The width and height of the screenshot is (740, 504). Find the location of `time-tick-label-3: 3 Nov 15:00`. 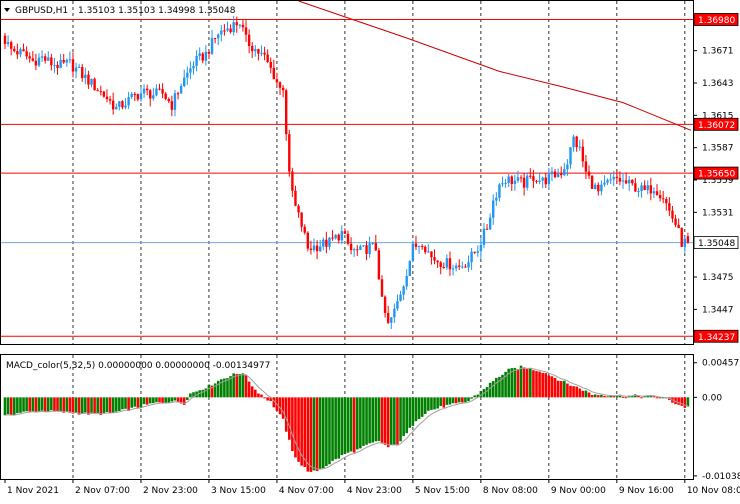

time-tick-label-3: 3 Nov 15:00 is located at coordinates (238, 491).